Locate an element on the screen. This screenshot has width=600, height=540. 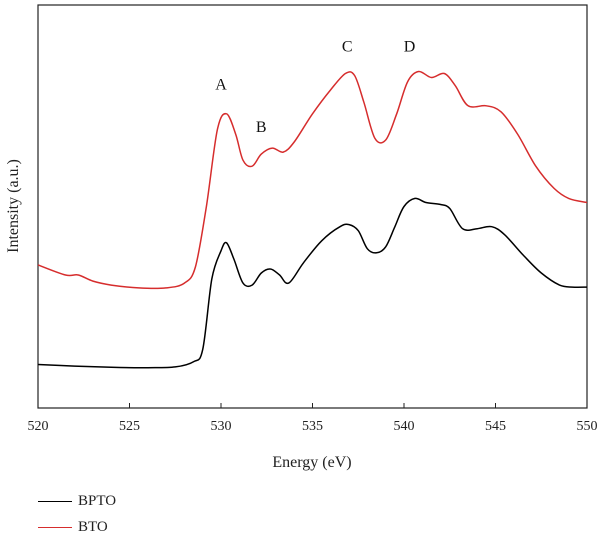
x-tick-label: 540 is located at coordinates (404, 426).